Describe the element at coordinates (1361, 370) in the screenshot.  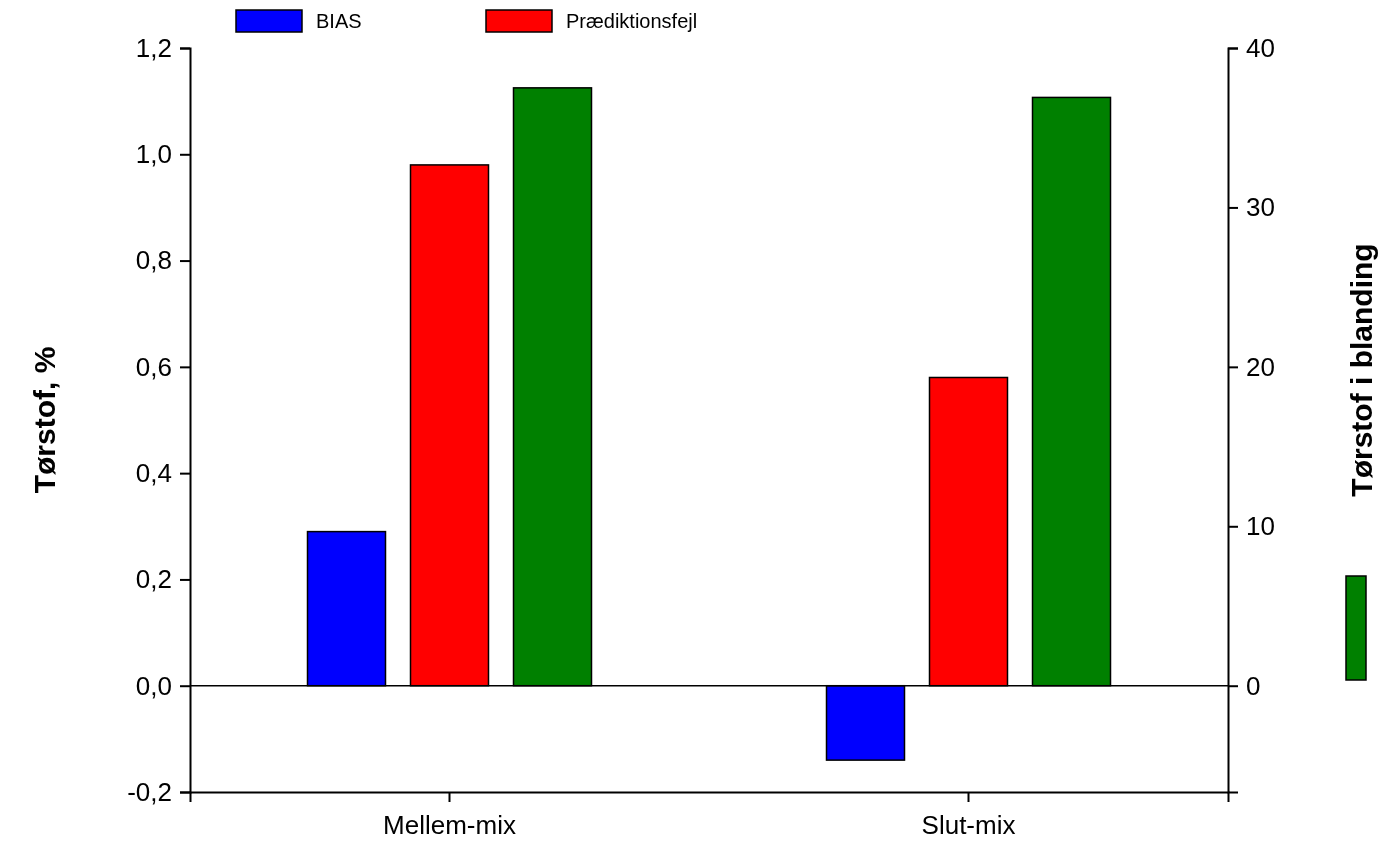
I see `y2-axis-title: Tørstof i blanding` at that location.